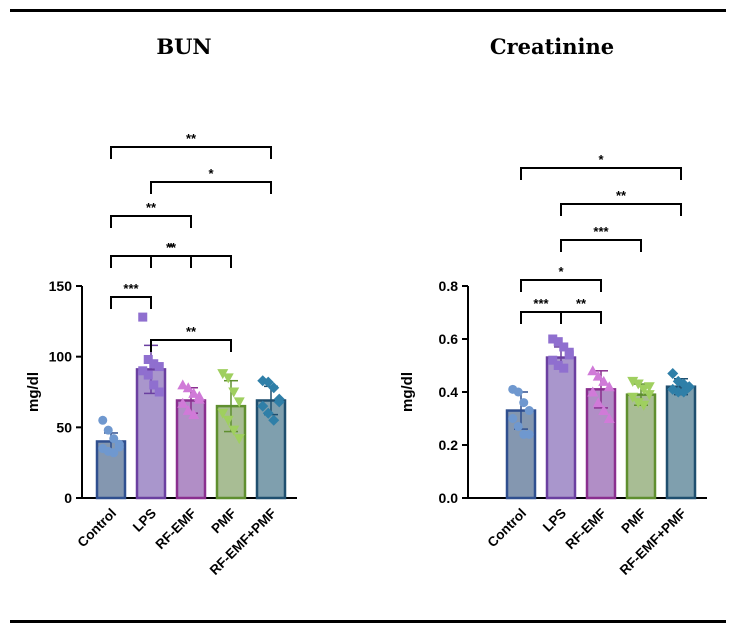  Describe the element at coordinates (61, 286) in the screenshot. I see `y-tick-label: 150` at that location.